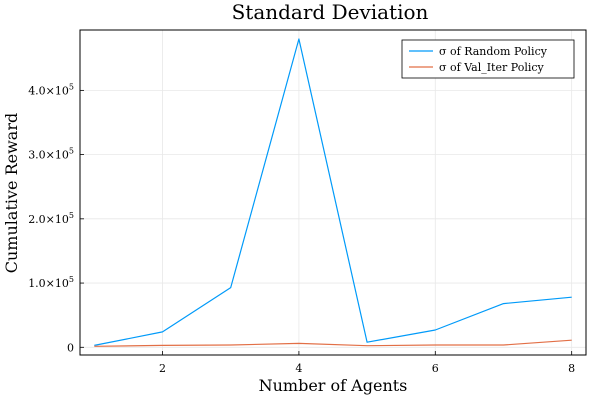 Image resolution: width=600 pixels, height=400 pixels. I want to click on y-tick-label: 0, so click(70, 347).